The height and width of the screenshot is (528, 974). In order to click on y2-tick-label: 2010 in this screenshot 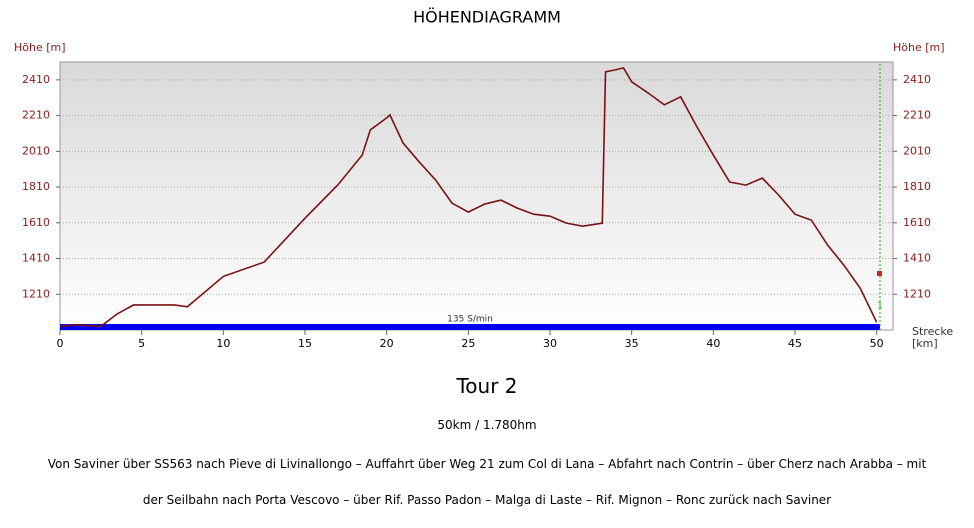, I will do `click(917, 150)`.